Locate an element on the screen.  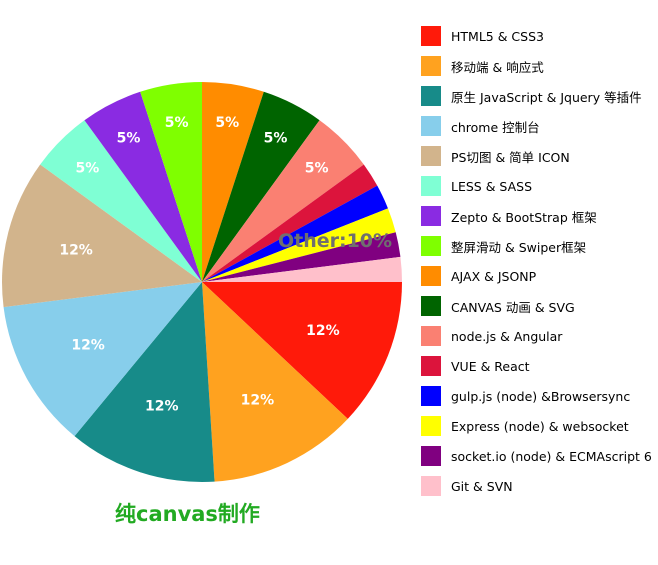
legend-item: gulp.js (node) &Browsersync is located at coordinates (536, 396).